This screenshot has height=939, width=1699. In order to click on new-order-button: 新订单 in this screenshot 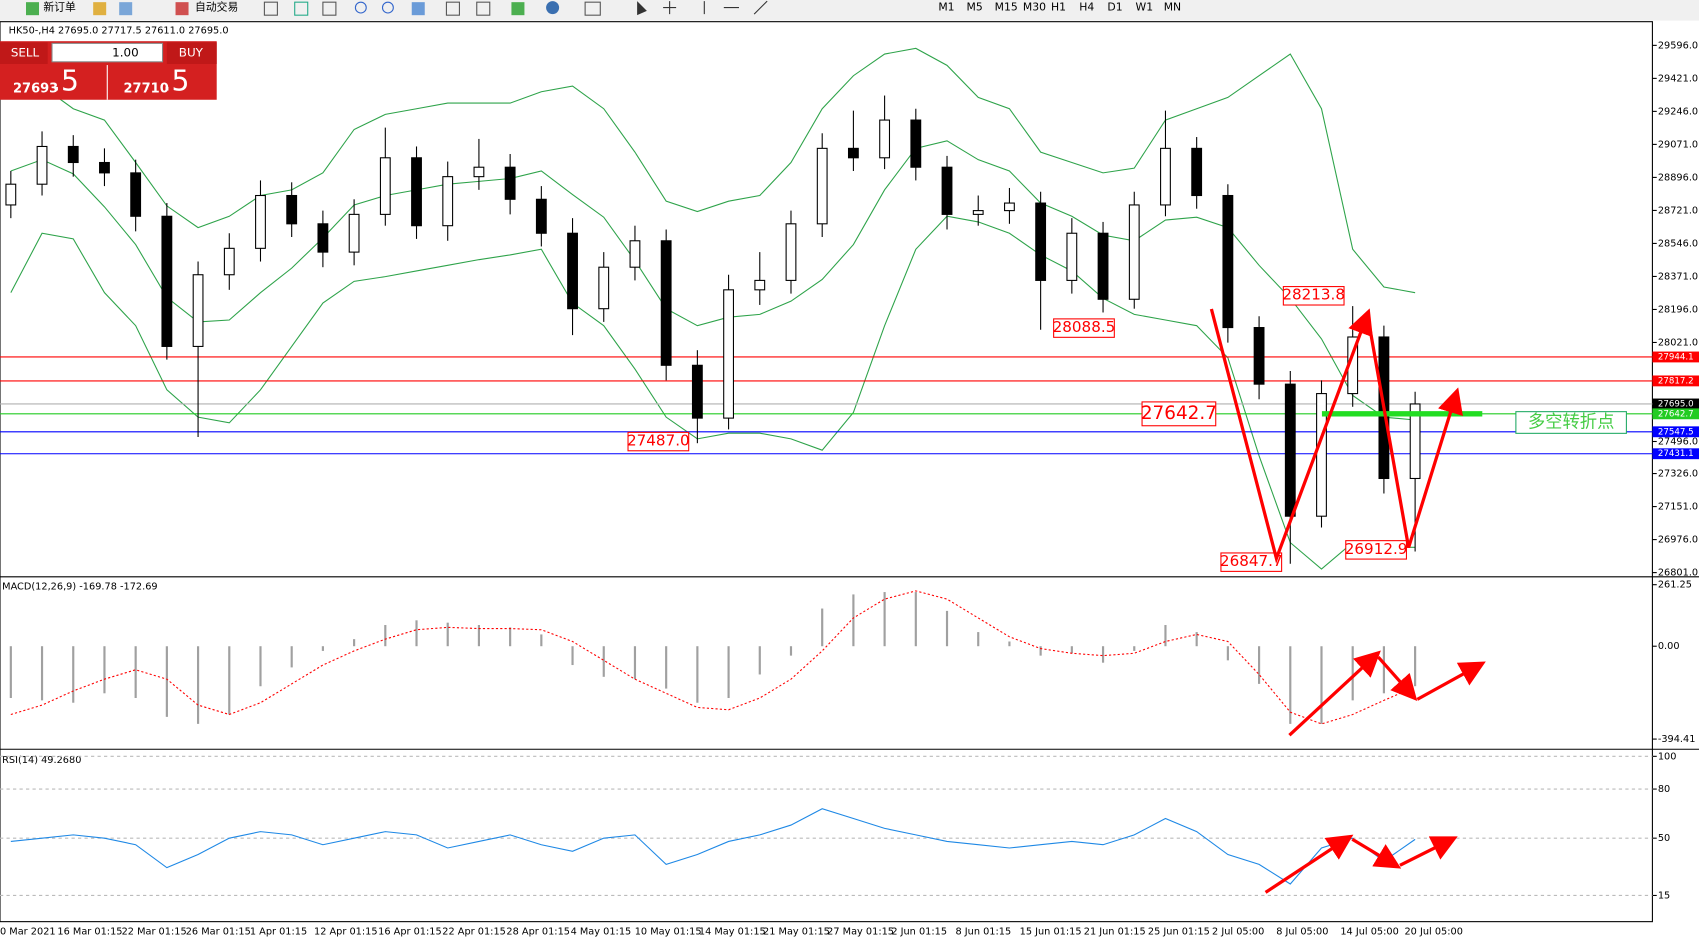, I will do `click(59, 7)`.